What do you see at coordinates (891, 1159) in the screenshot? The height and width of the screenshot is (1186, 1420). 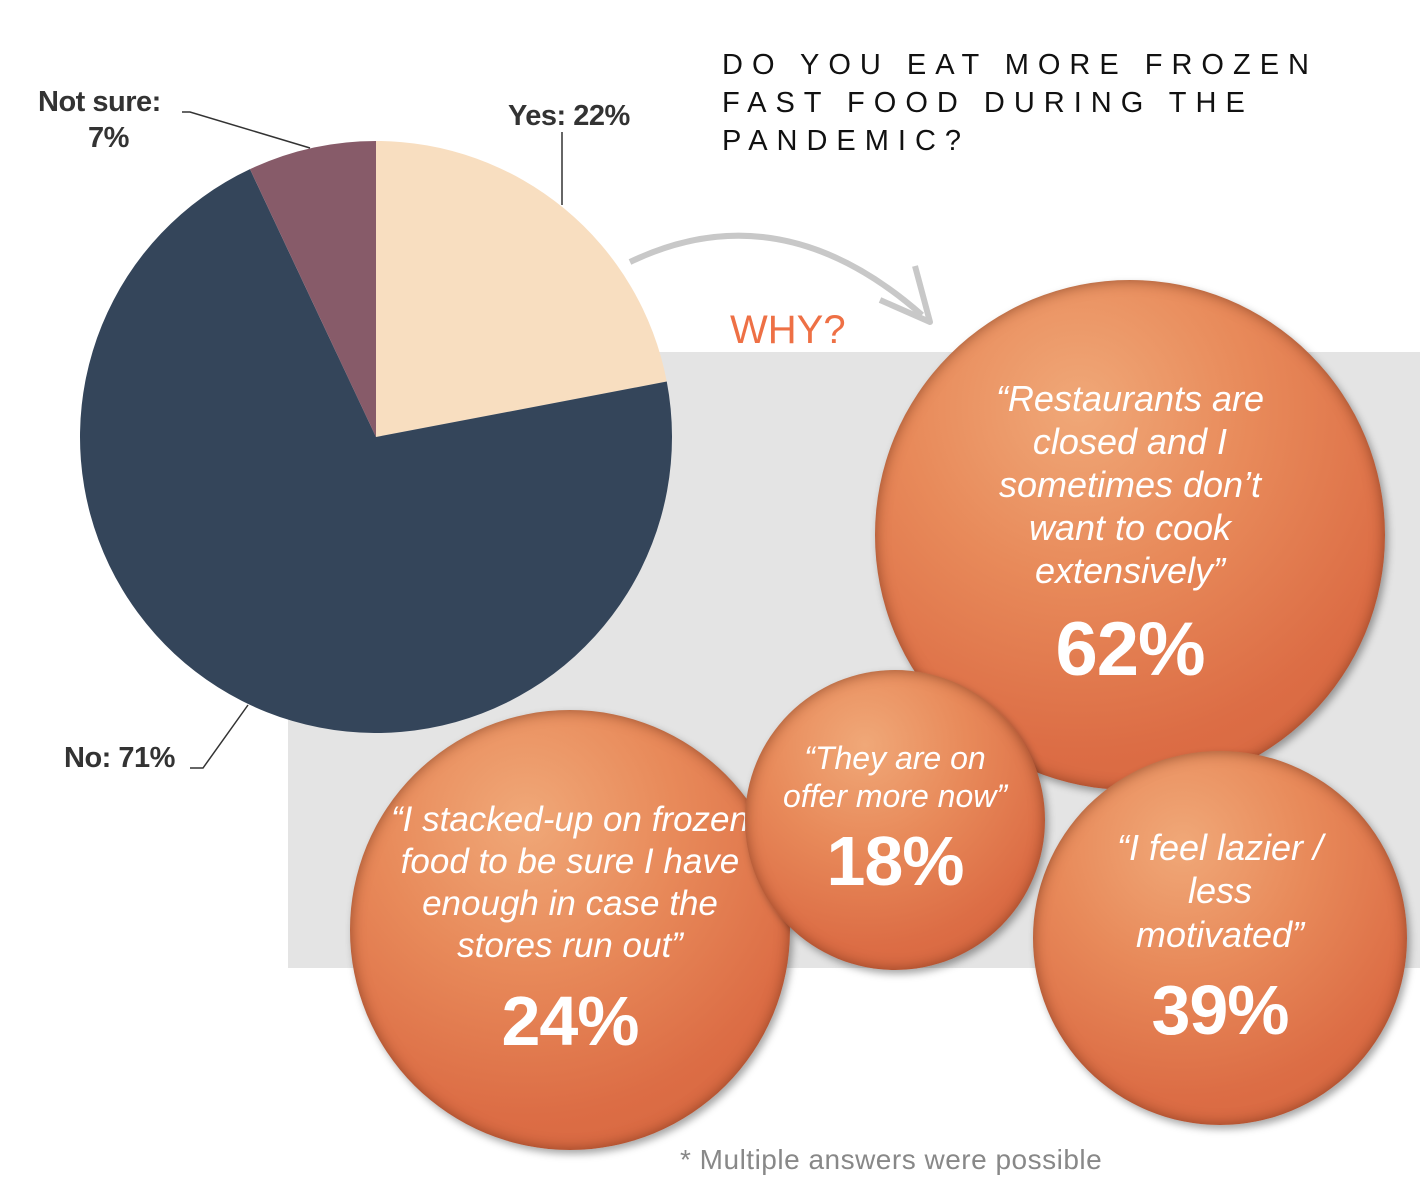 I see `footnote: * Multiple answers were possible` at bounding box center [891, 1159].